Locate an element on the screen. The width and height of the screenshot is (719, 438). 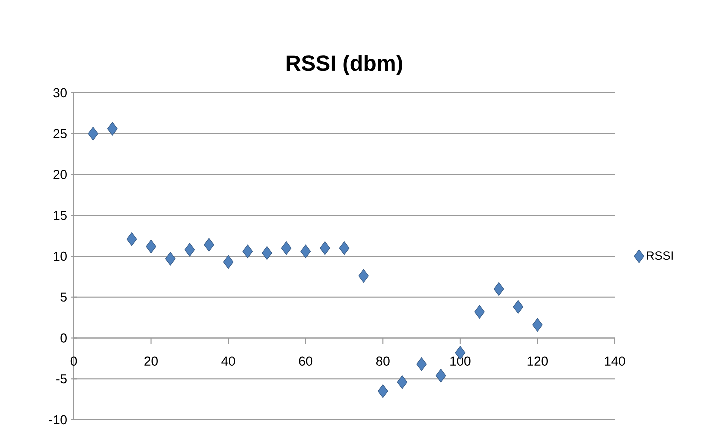
x-tick-label: 40 is located at coordinates (229, 361).